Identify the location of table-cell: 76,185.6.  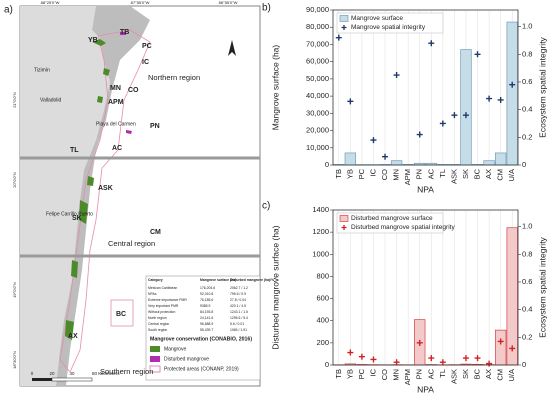
(206, 300).